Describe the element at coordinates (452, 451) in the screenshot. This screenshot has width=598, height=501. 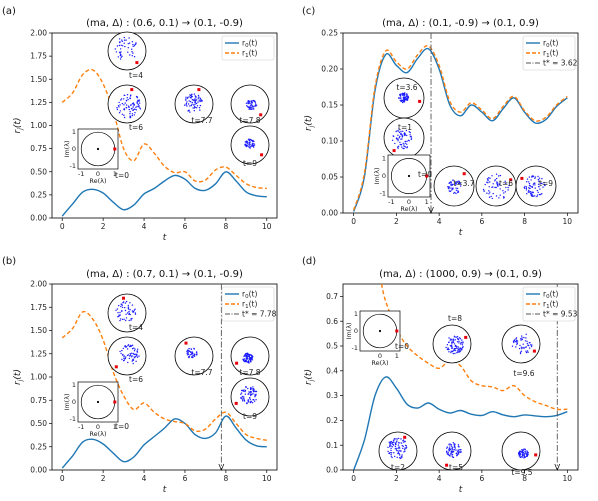
I see `inset-eigen-t-5: t=5` at that location.